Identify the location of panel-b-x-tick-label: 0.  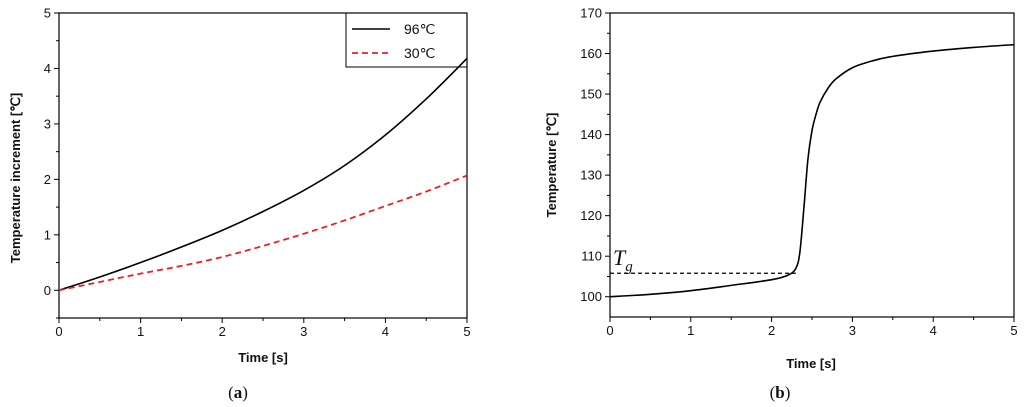
(609, 330).